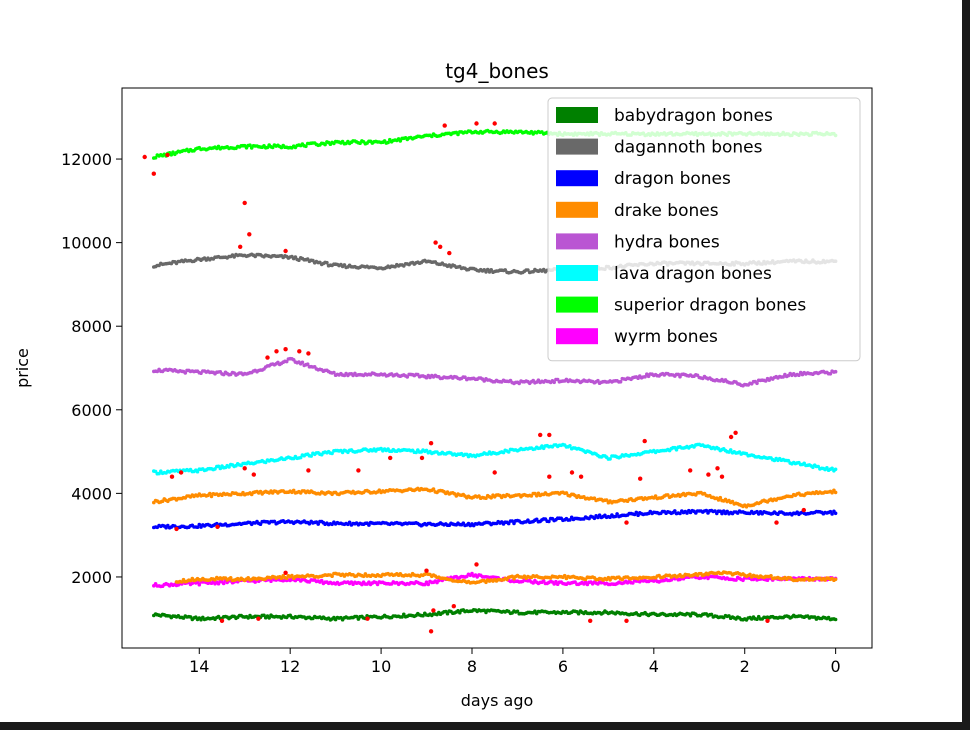 The height and width of the screenshot is (730, 970). What do you see at coordinates (506, 577) in the screenshot?
I see `series-drake-bones-low` at bounding box center [506, 577].